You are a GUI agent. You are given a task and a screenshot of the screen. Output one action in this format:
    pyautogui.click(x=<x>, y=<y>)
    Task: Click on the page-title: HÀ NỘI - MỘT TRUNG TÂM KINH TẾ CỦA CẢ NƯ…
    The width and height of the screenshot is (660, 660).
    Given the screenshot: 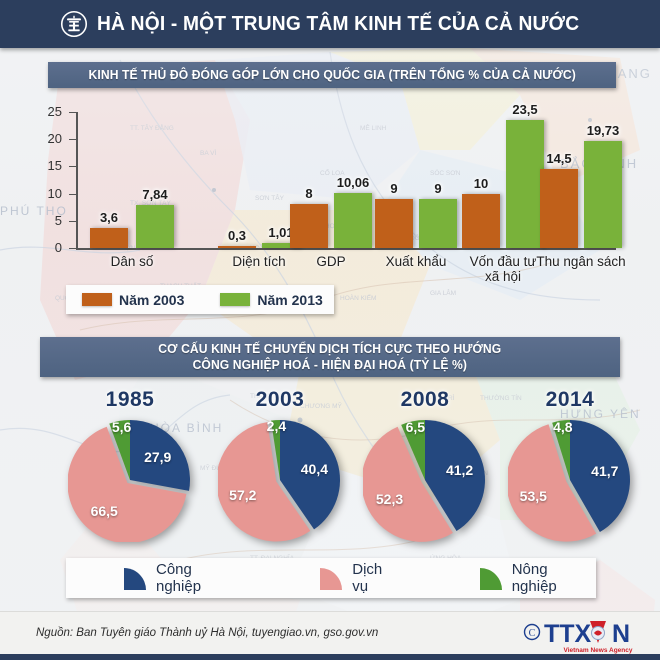 What is the action you would take?
    pyautogui.click(x=338, y=23)
    